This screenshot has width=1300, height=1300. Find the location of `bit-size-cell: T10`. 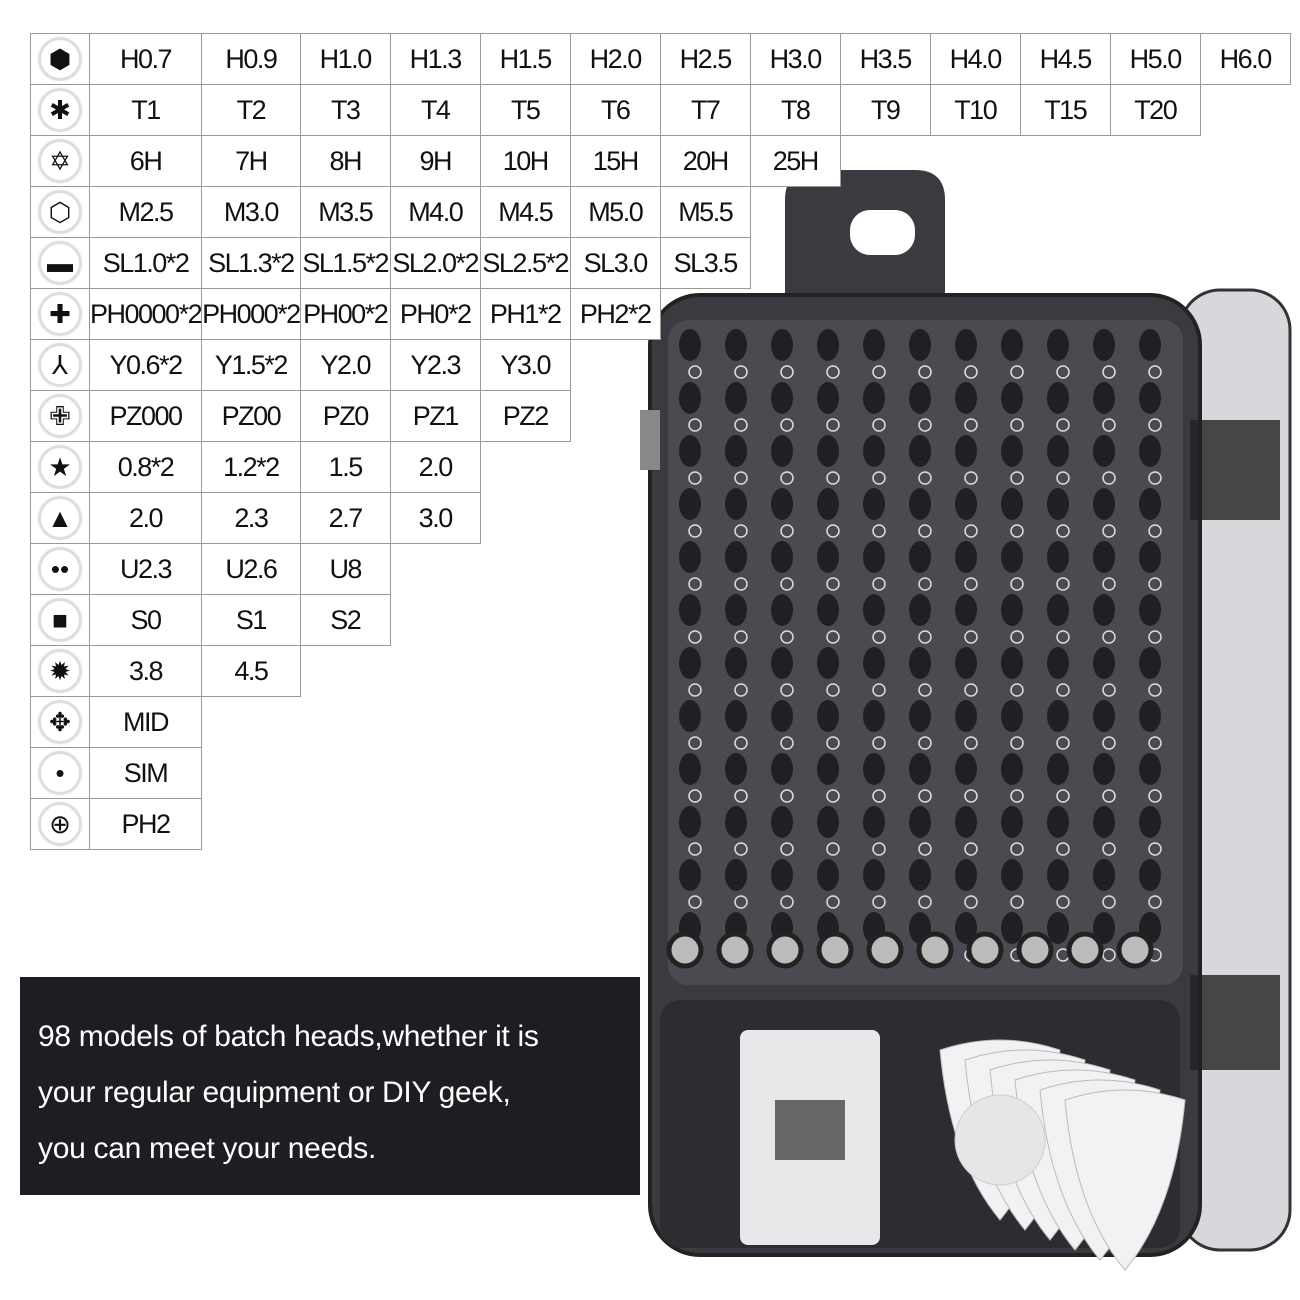

bit-size-cell: T10 is located at coordinates (975, 110).